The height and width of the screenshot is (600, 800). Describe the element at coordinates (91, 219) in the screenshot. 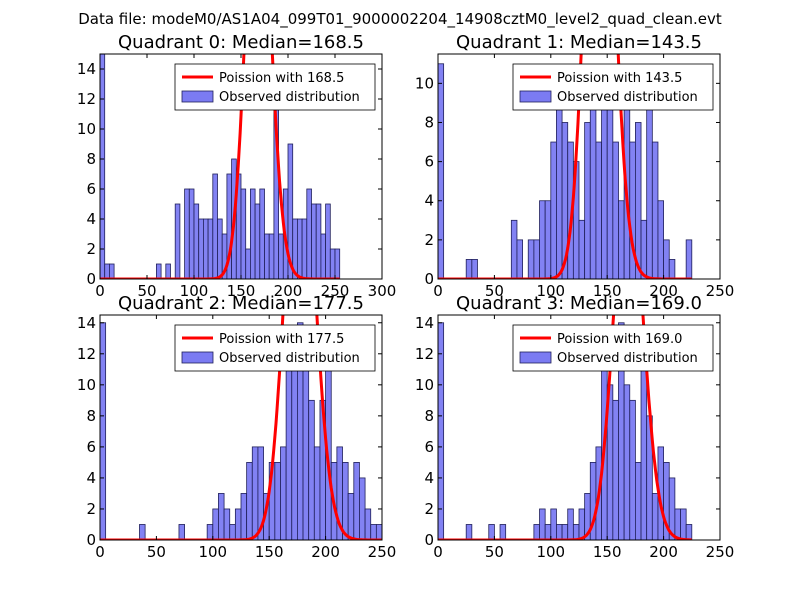

I see `y-tick-label: 4` at that location.